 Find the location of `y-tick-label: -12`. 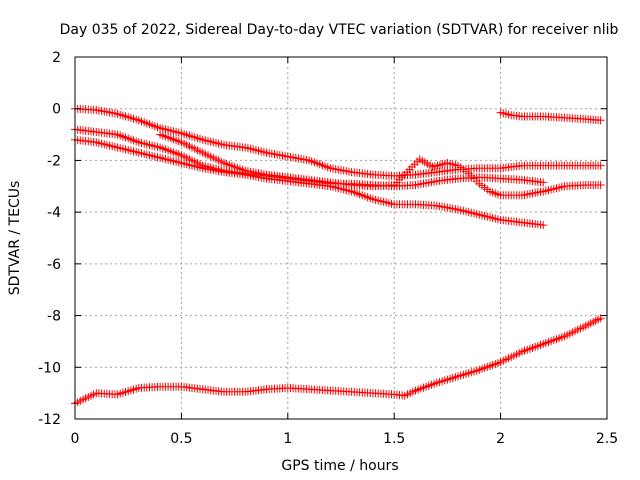

y-tick-label: -12 is located at coordinates (49, 420).